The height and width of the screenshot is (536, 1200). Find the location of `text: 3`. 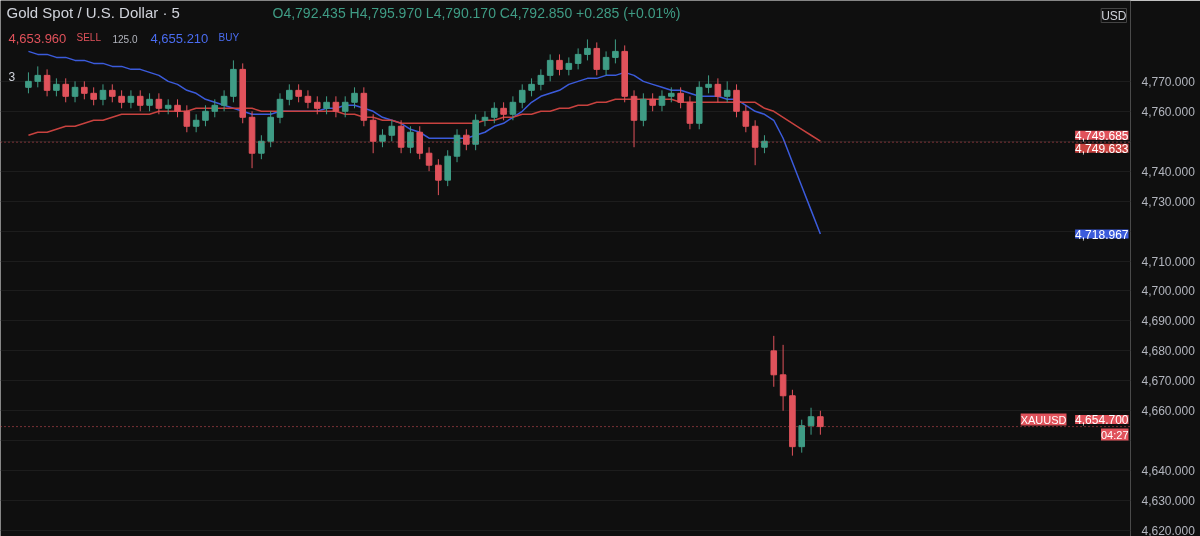

text: 3 is located at coordinates (12, 76).